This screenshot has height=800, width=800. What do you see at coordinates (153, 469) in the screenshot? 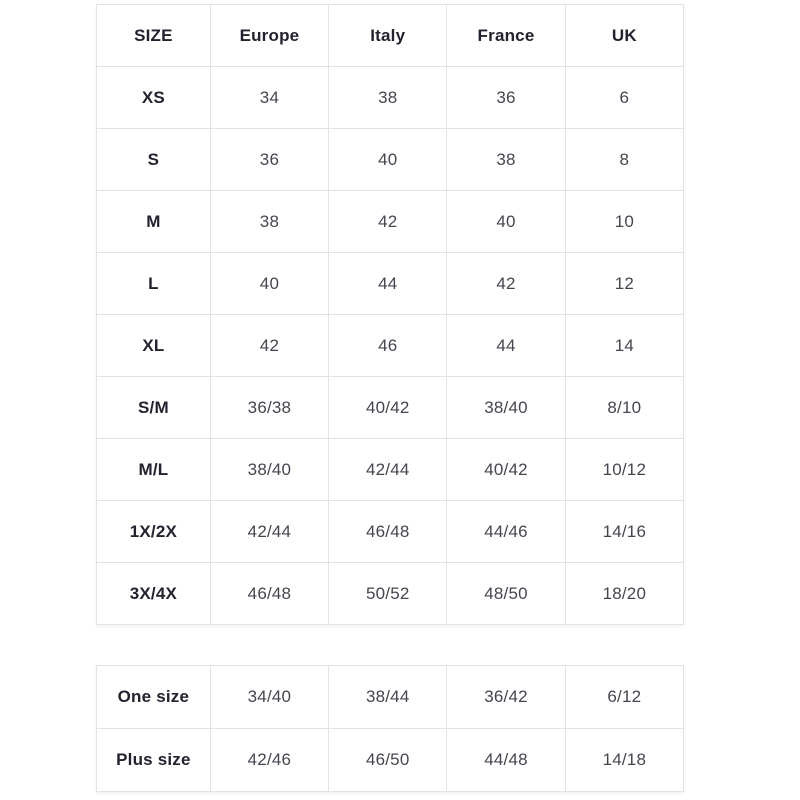
I see `row-label-cell: M/L` at bounding box center [153, 469].